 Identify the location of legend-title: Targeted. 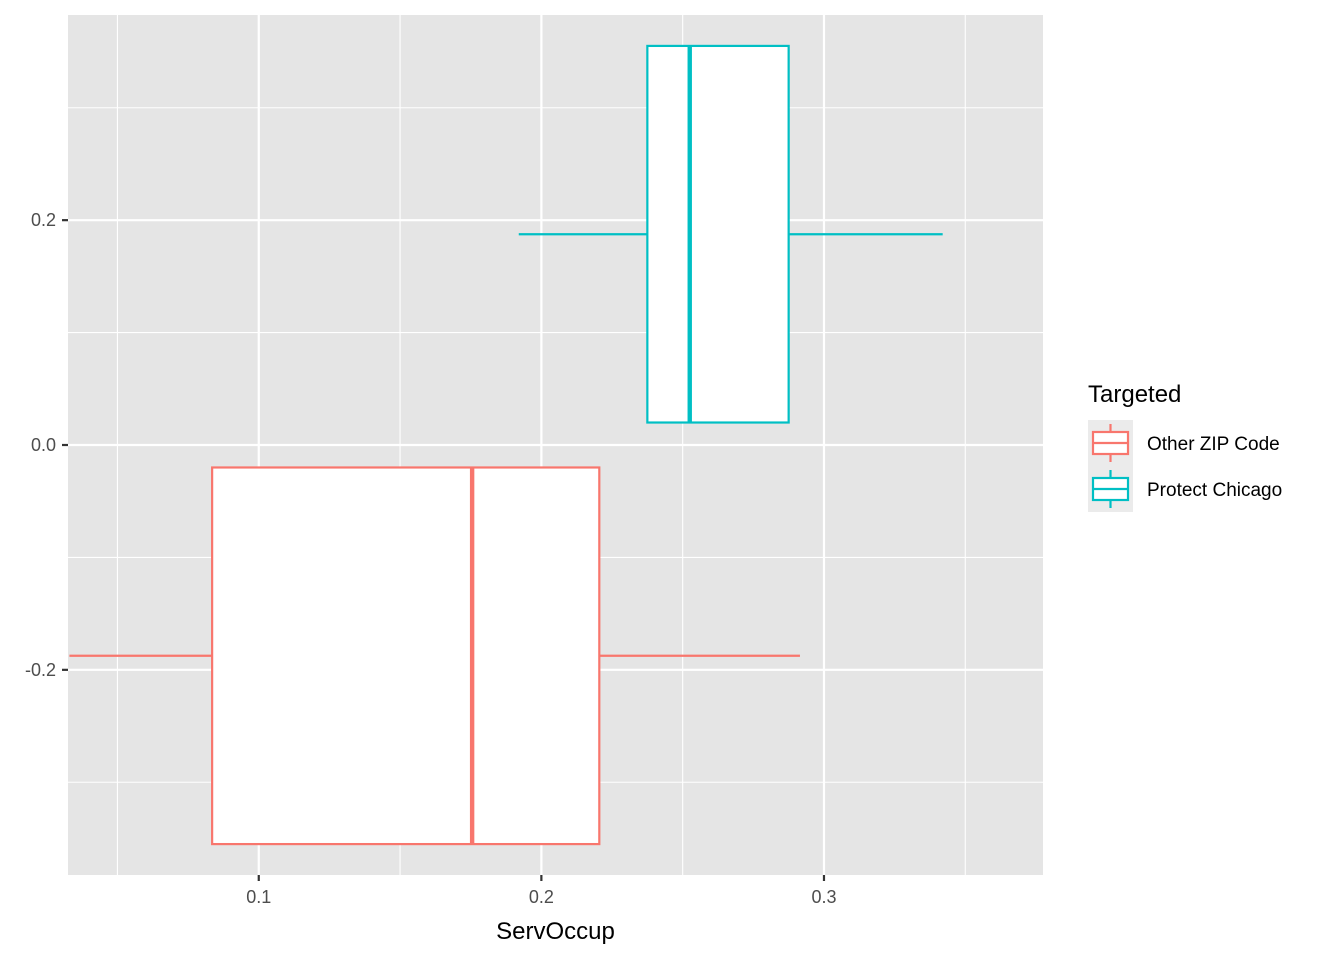
(1134, 394).